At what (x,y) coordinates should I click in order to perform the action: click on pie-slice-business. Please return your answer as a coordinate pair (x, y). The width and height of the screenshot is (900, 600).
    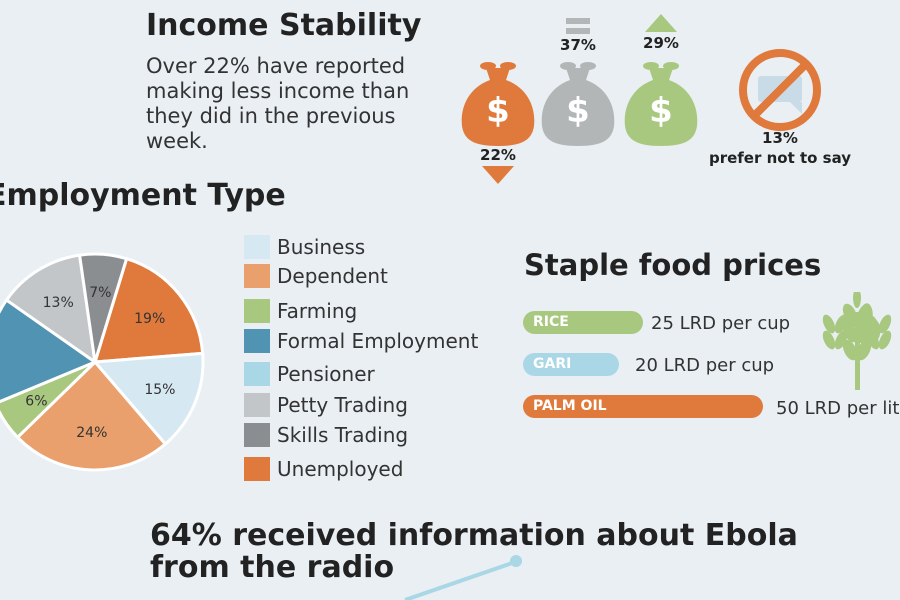
    Looking at the image, I should click on (148, 399).